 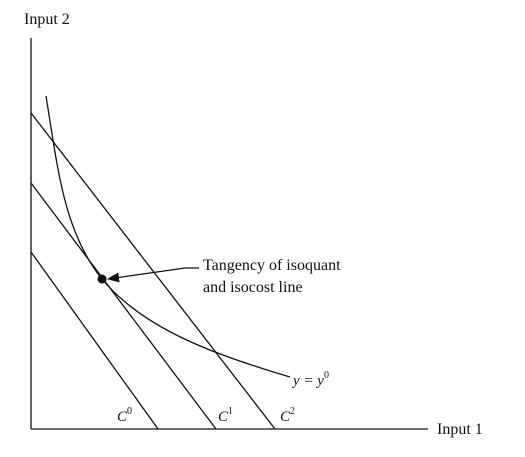 I want to click on isocost-label-c2-superscript: 2, so click(x=292, y=411).